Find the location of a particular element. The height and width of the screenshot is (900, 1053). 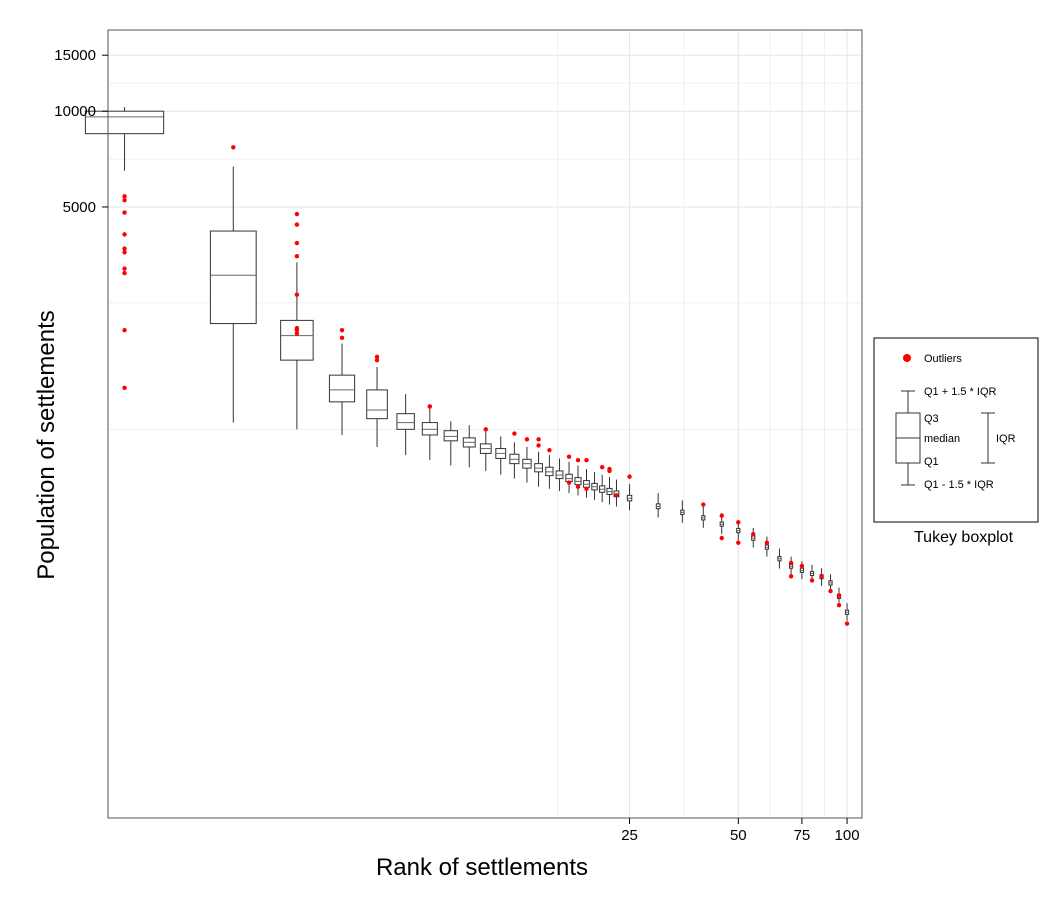

legend-q1-label: Q1 is located at coordinates (931, 462).